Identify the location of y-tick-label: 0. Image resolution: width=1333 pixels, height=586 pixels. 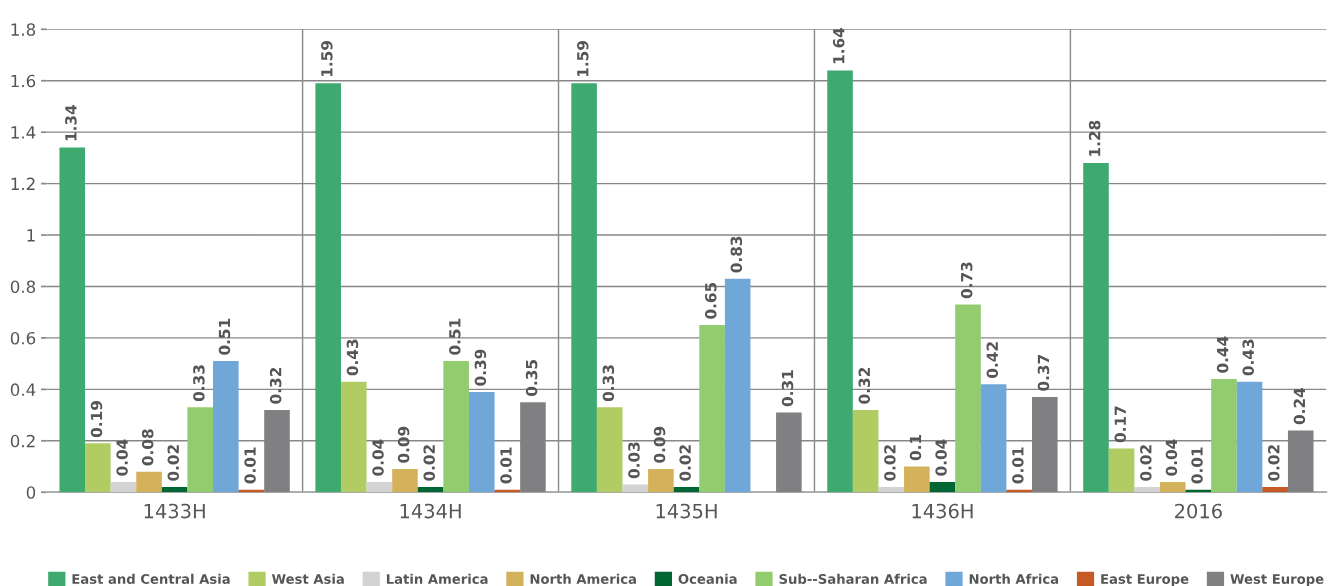
(31, 492).